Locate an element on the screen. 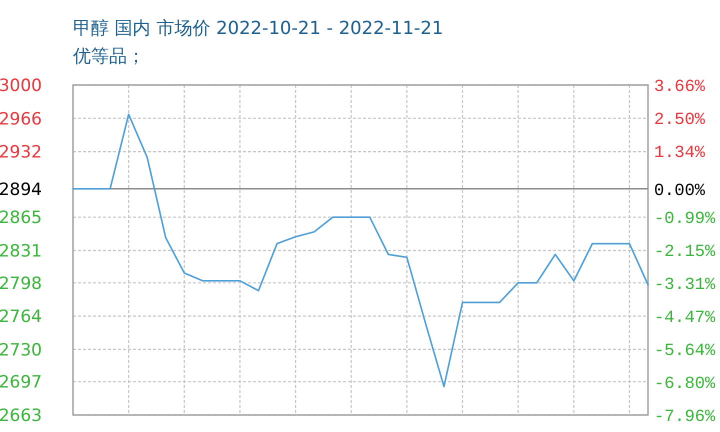  y2-tick-label: -6.80% is located at coordinates (685, 384).